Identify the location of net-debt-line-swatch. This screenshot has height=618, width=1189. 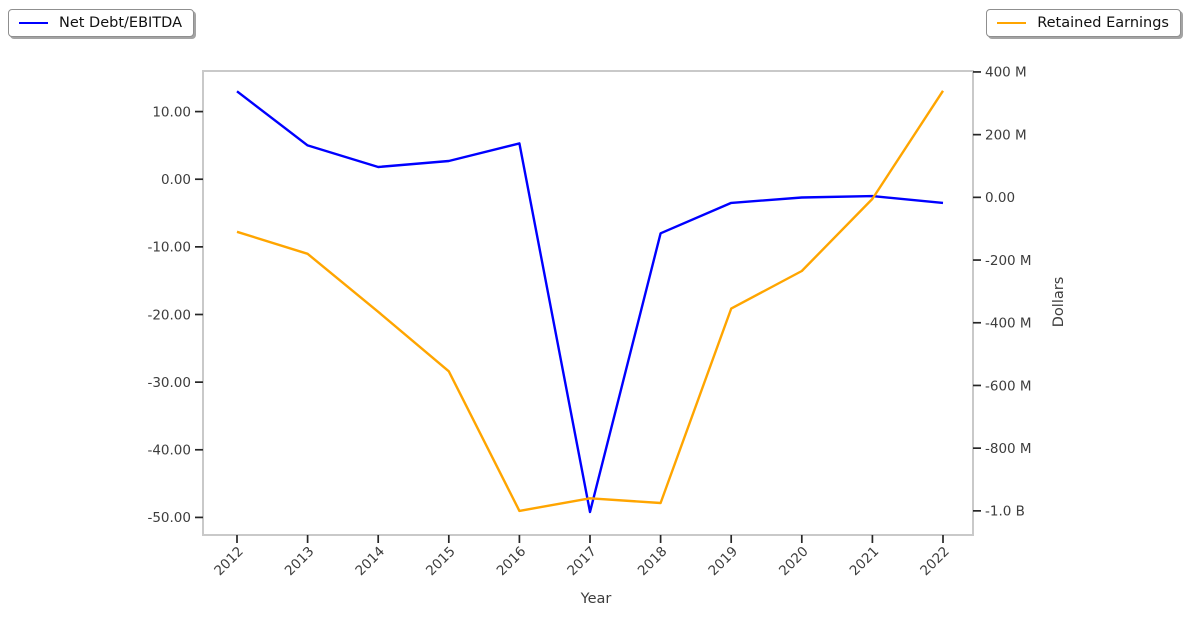
(33, 23).